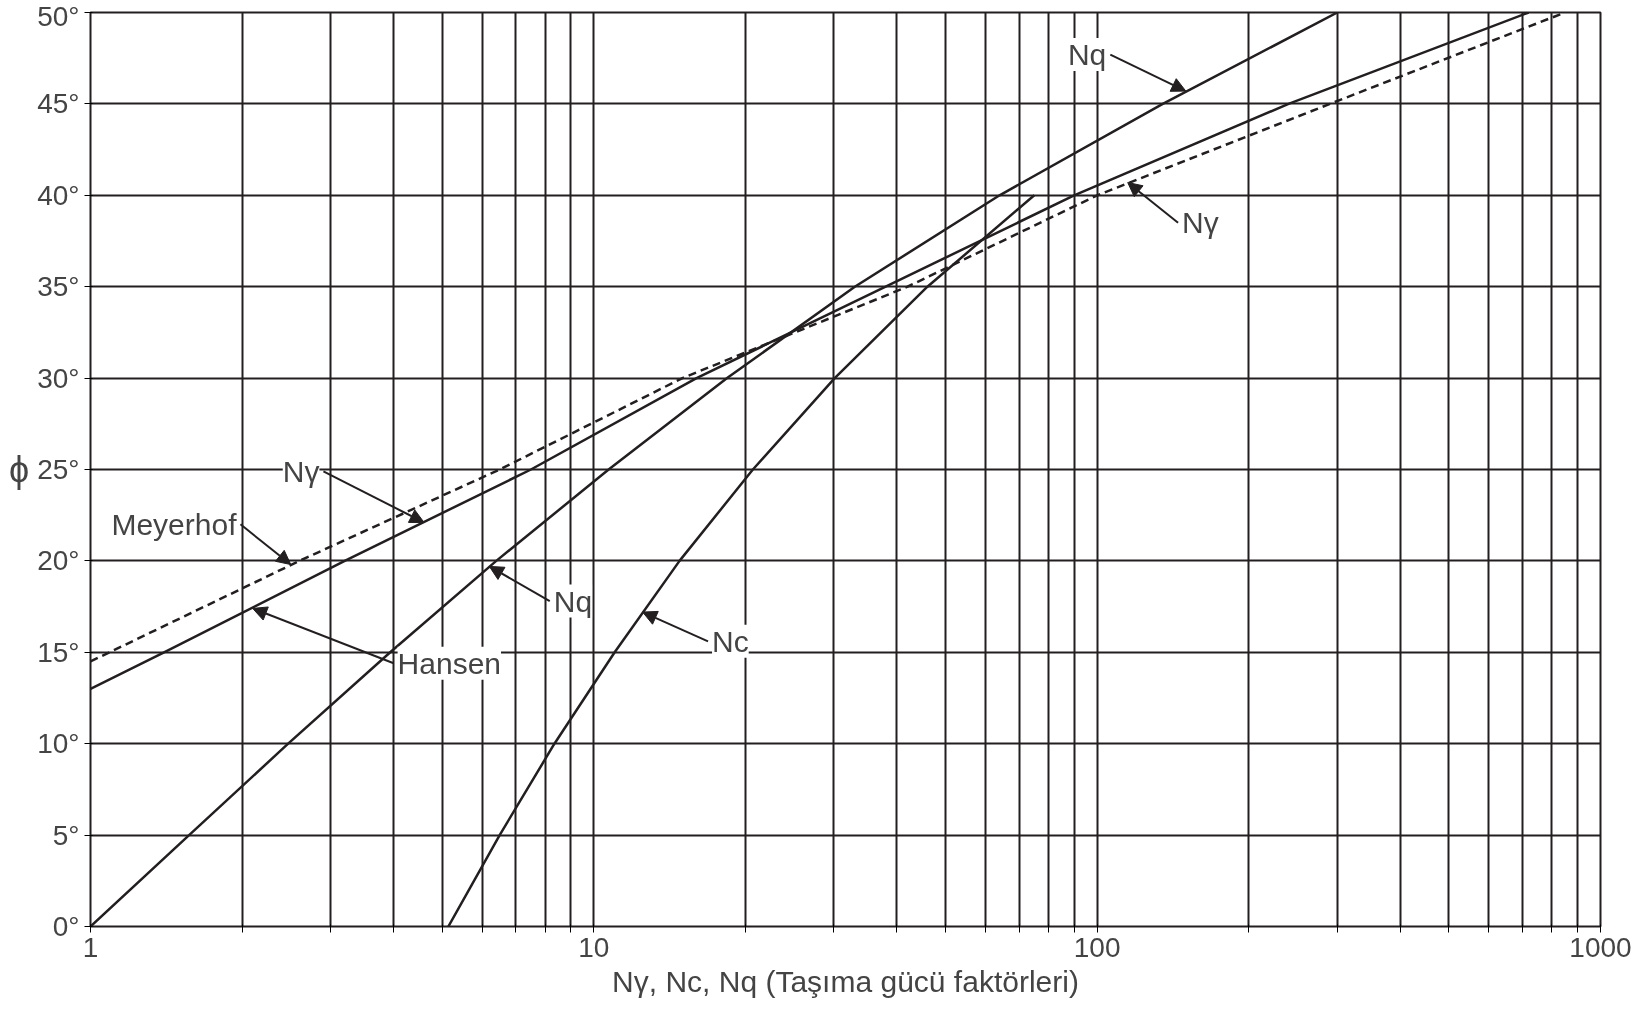 This screenshot has width=1651, height=1009. I want to click on y-axis-title: ϕ, so click(19, 469).